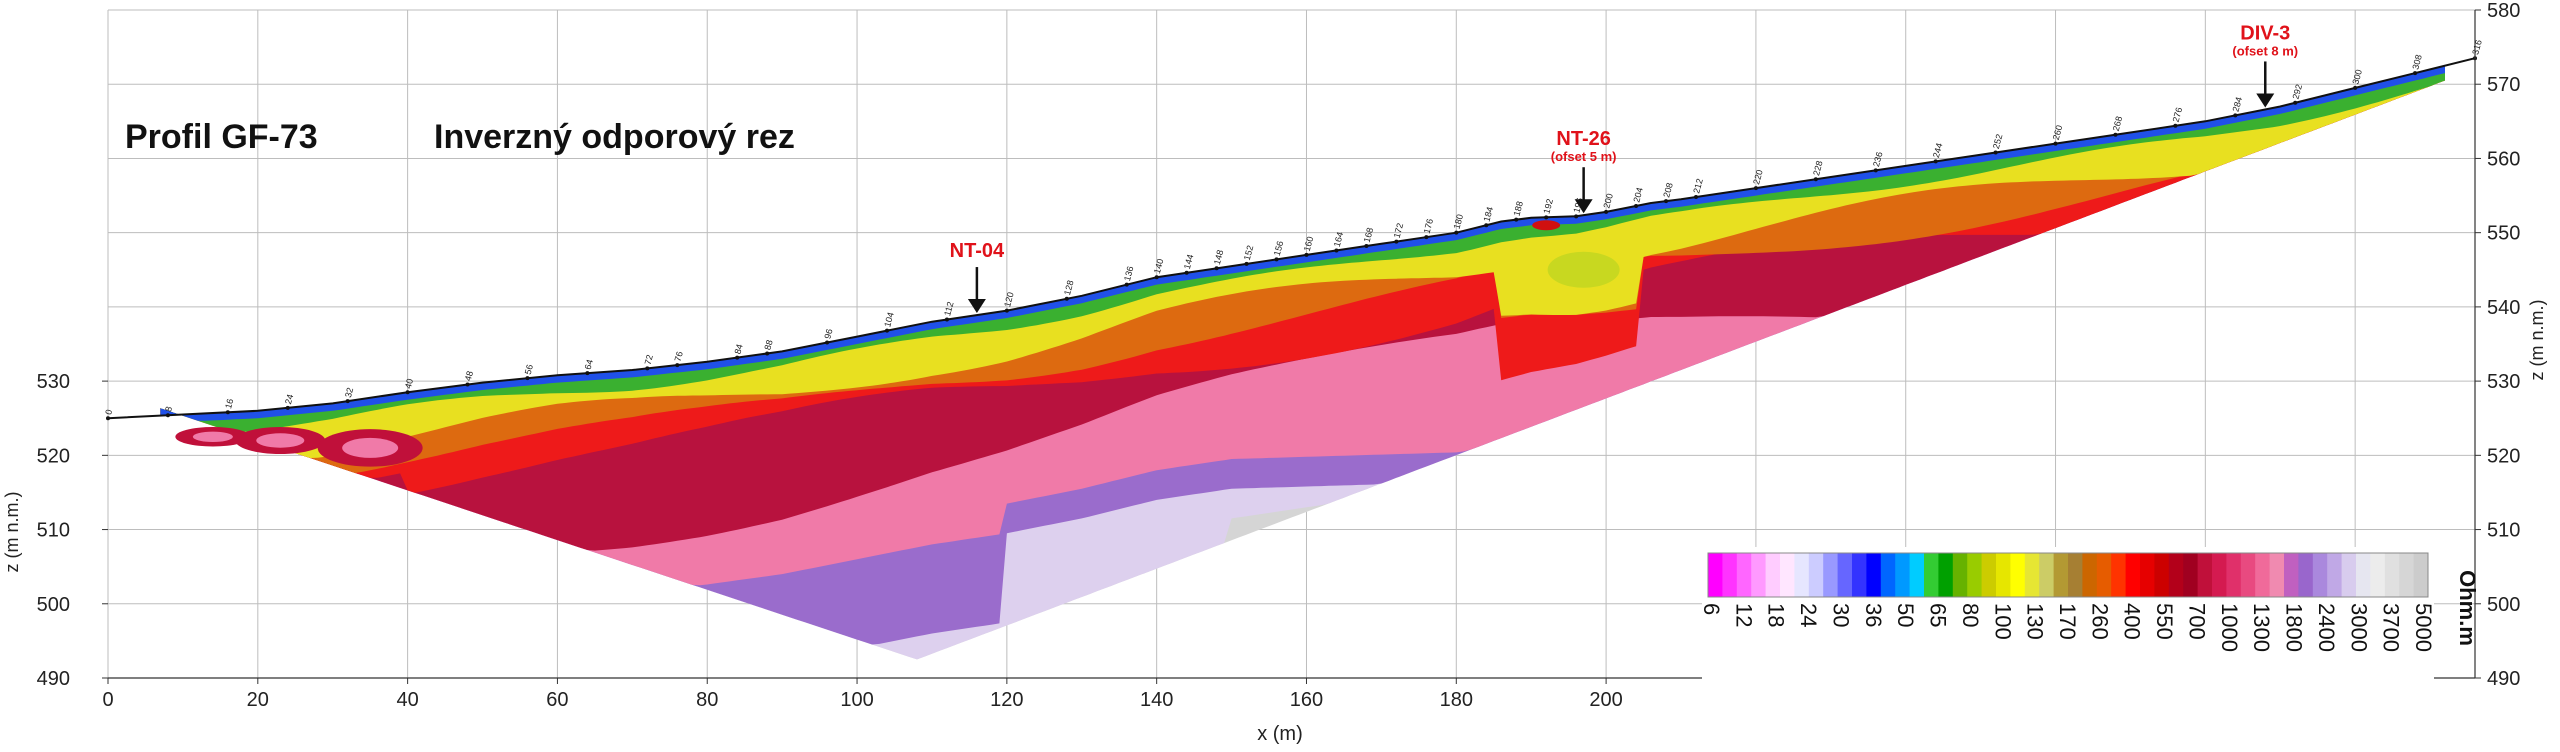  Describe the element at coordinates (738, 349) in the screenshot. I see `electrode-label: 84` at that location.